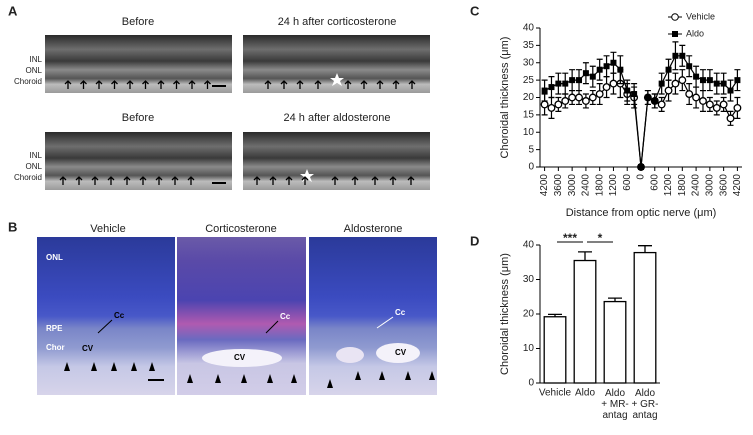  What do you see at coordinates (529, 314) in the screenshot?
I see `y-tick-label: 20` at bounding box center [529, 314].